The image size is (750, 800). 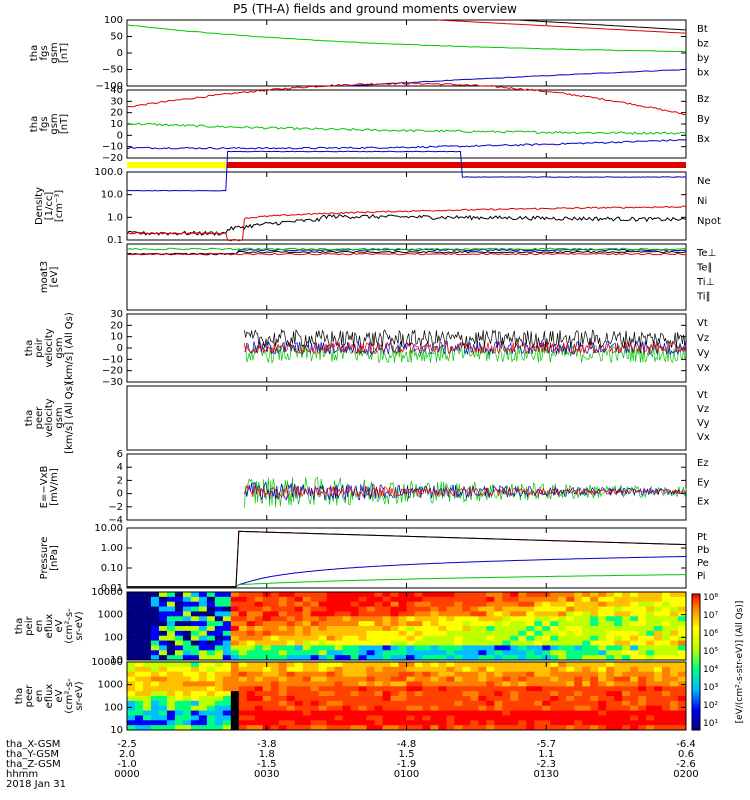 What do you see at coordinates (706, 253) in the screenshot?
I see `legend-entry-Te⊥: Te⊥` at bounding box center [706, 253].